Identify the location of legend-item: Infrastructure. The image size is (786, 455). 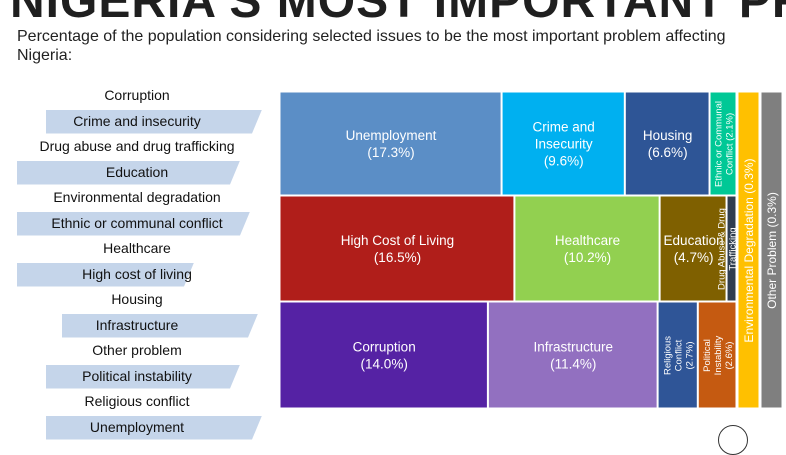
(131, 326).